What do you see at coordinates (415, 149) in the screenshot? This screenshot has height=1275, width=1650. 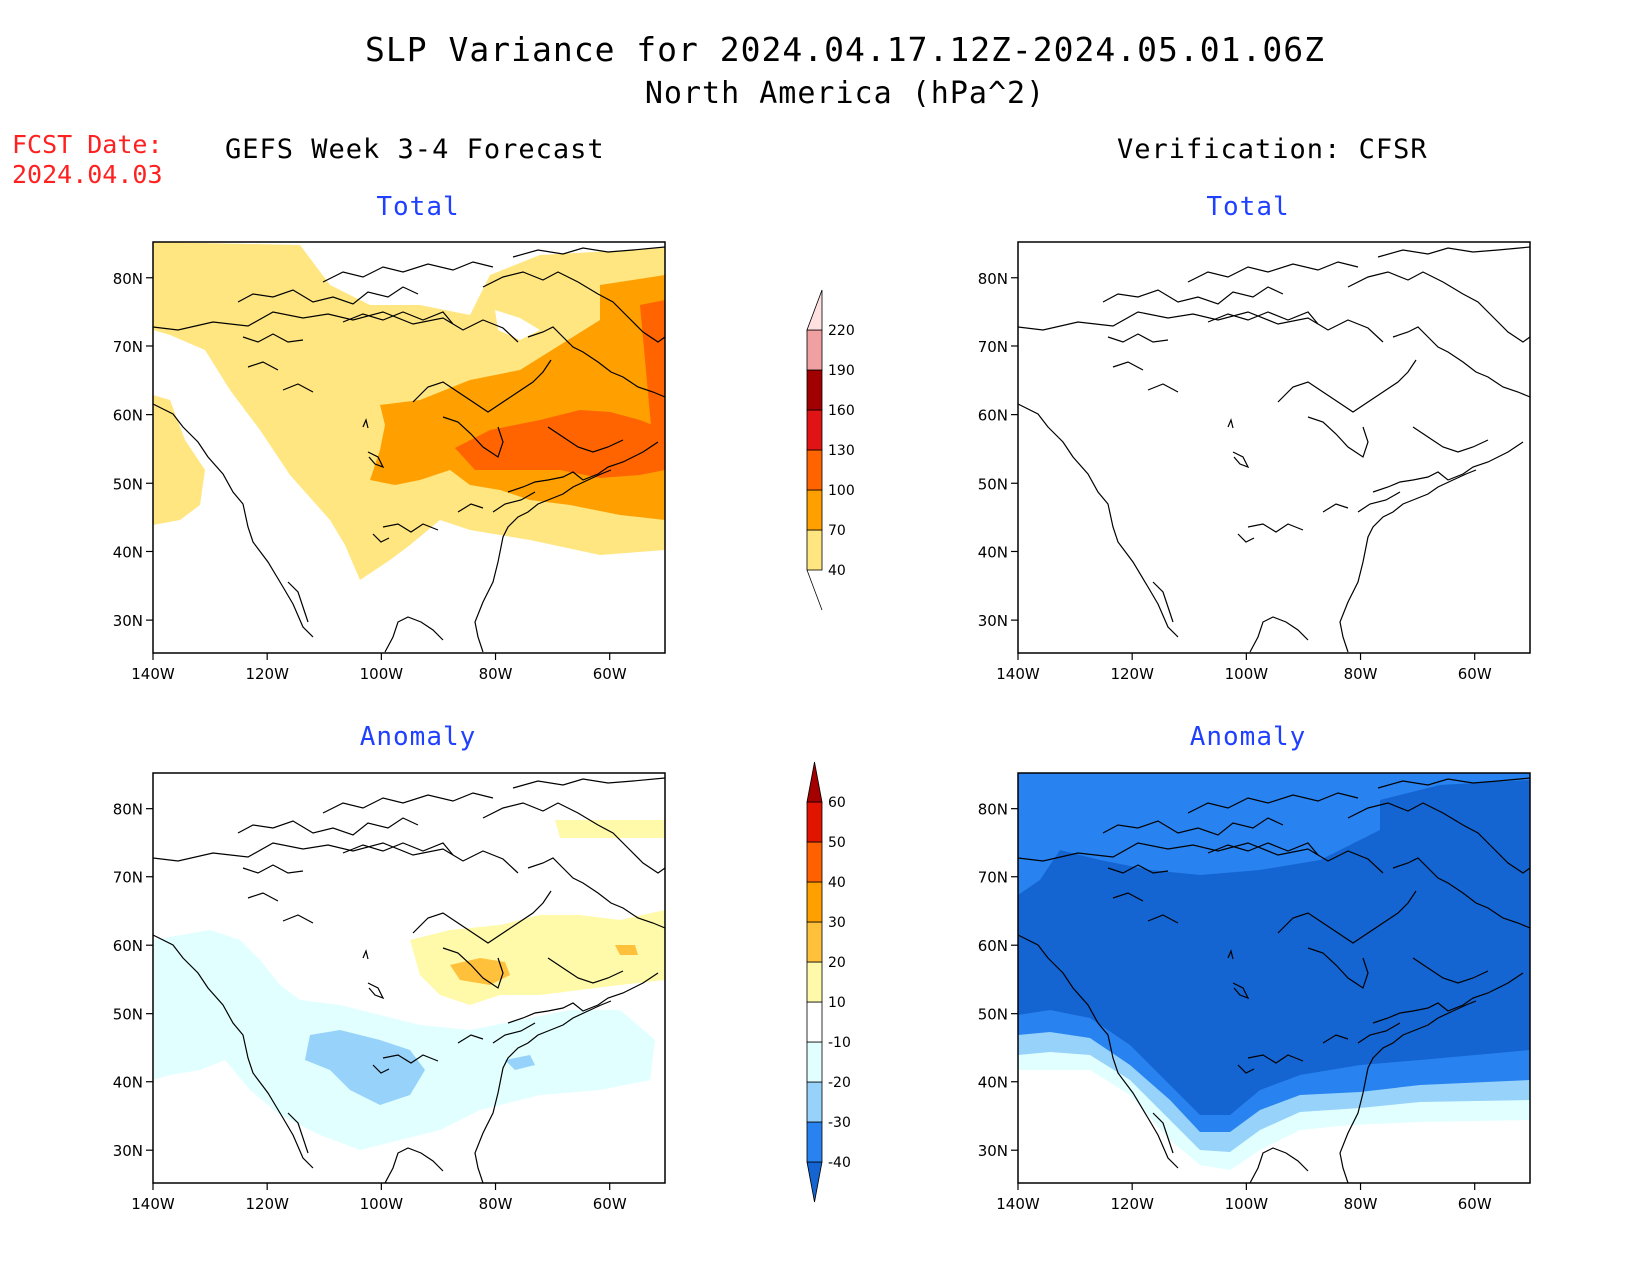 I see `forecast-header: GEFS Week 3-4 Forecast` at bounding box center [415, 149].